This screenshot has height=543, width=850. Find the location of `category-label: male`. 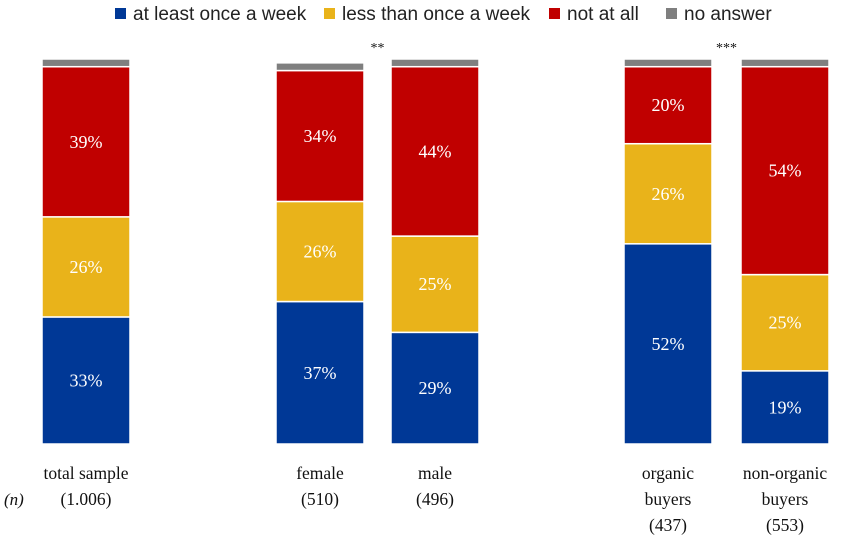

category-label: male is located at coordinates (435, 473).